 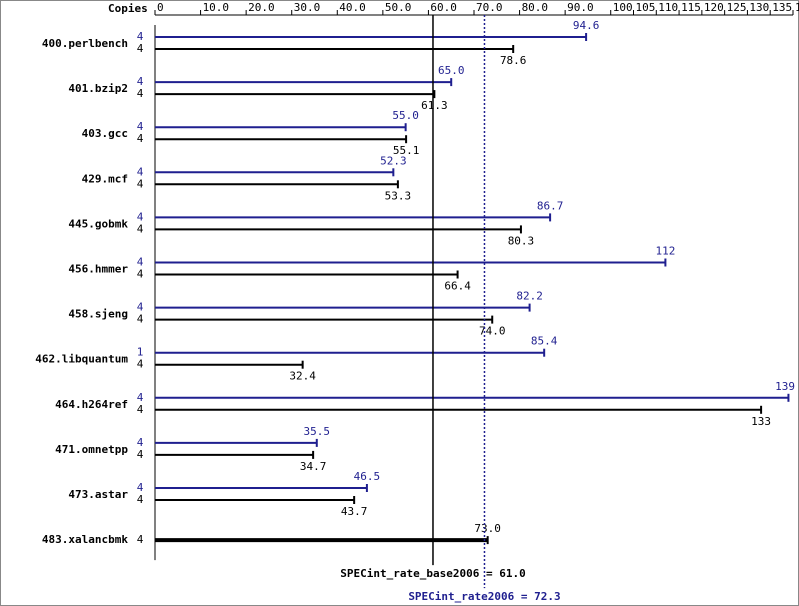 I want to click on value-label: 139, so click(x=785, y=386).